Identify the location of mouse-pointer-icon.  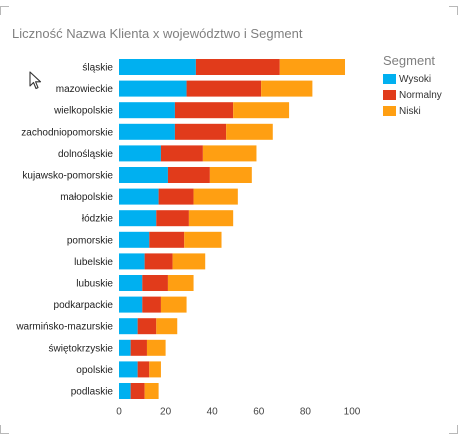
(35, 80).